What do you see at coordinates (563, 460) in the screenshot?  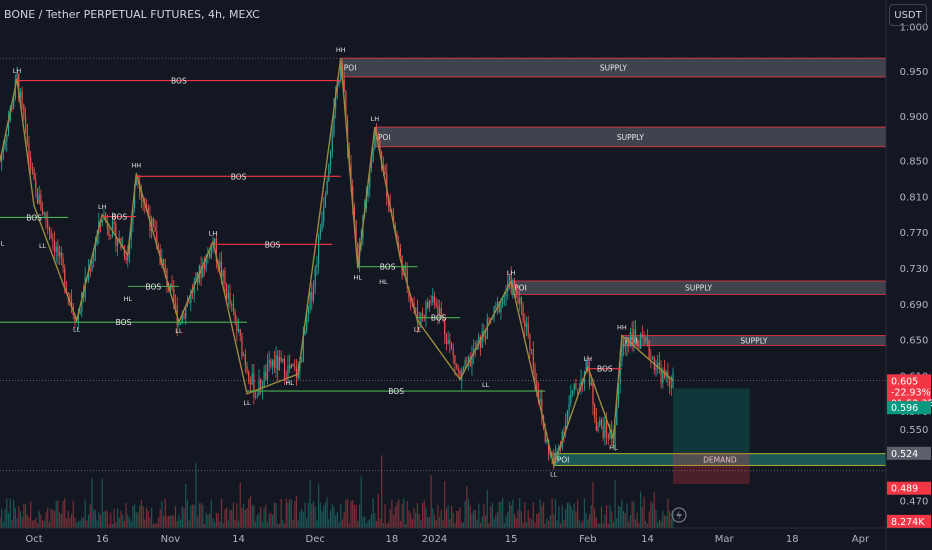 I see `zone-poi-label: POI` at bounding box center [563, 460].